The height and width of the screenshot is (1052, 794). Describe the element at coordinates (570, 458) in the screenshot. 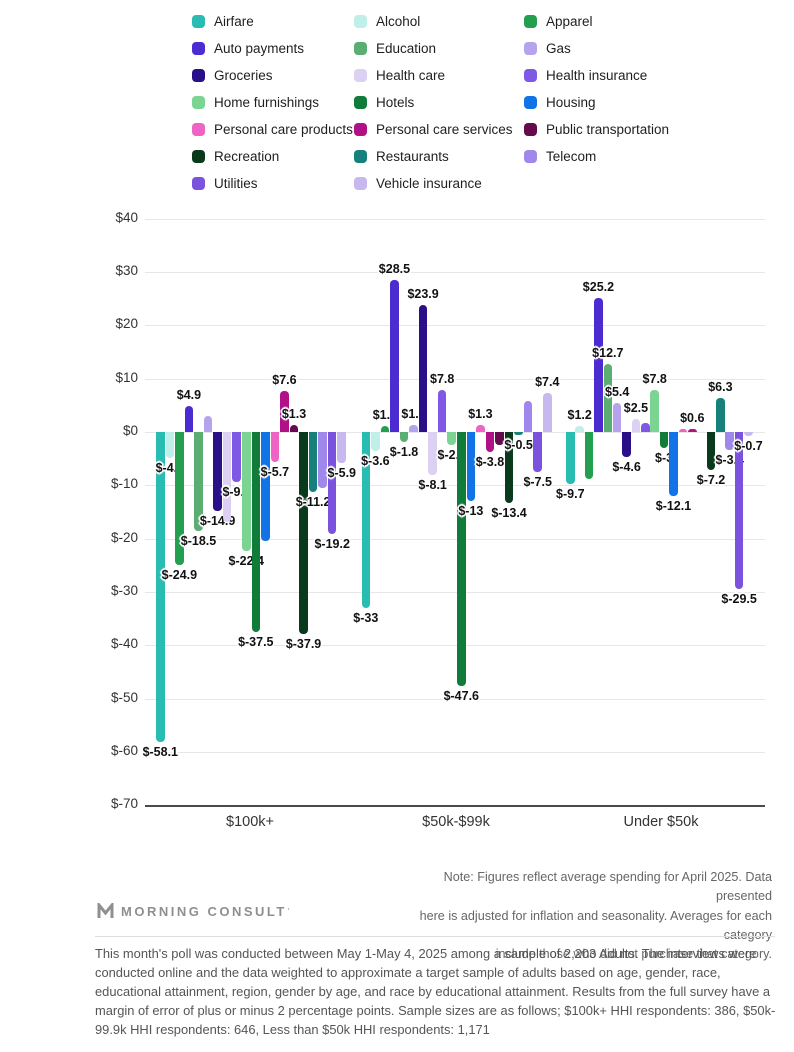

I see `bar-Under50k-airfare` at that location.